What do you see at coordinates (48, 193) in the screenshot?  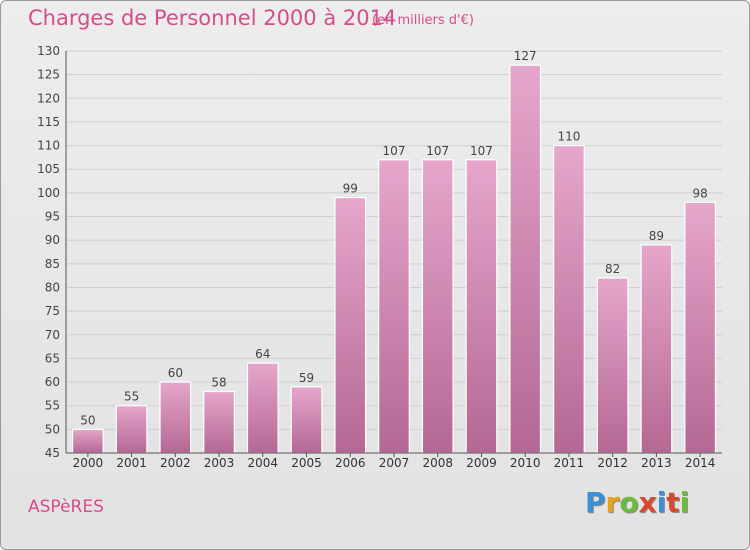 I see `y-tick-label: 100` at bounding box center [48, 193].